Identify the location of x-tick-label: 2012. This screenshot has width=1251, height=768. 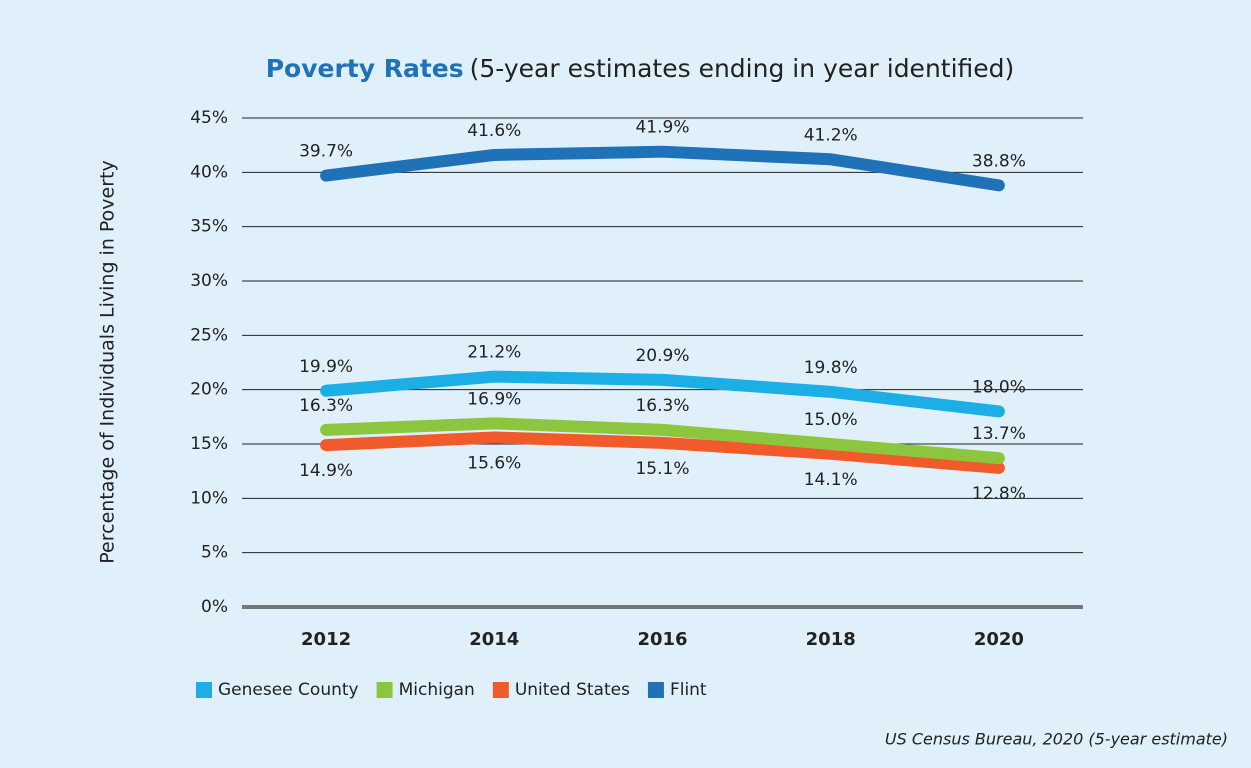
(326, 639).